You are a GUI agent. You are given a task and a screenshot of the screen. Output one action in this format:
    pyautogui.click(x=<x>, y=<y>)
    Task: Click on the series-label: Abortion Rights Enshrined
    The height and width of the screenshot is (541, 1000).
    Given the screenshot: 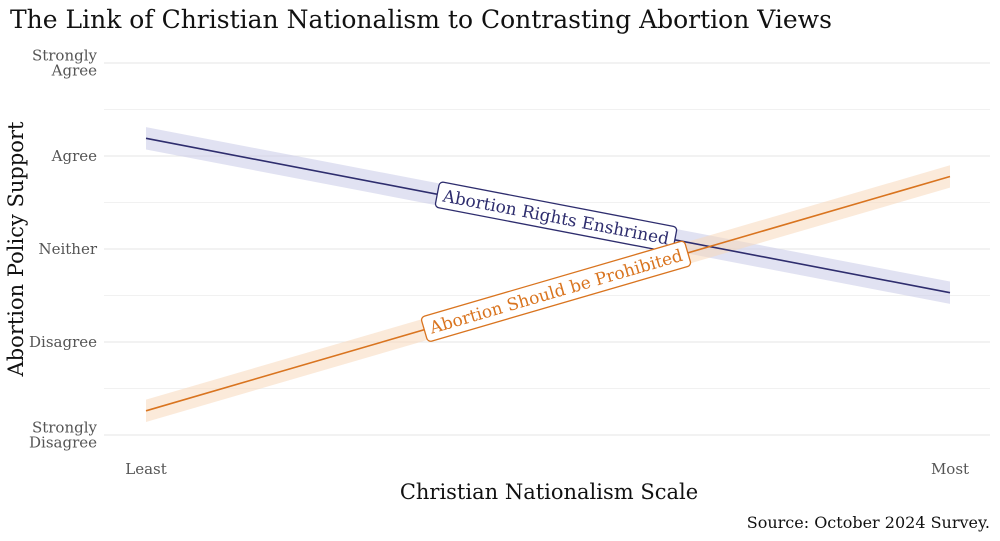 What is the action you would take?
    pyautogui.click(x=556, y=217)
    